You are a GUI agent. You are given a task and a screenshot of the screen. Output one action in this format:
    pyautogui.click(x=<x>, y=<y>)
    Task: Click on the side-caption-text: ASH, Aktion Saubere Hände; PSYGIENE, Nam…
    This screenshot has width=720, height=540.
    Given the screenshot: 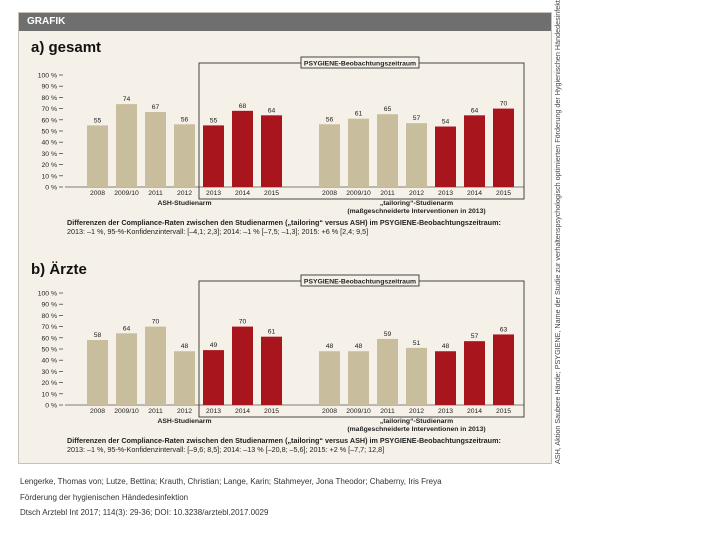 What is the action you would take?
    pyautogui.click(x=557, y=232)
    